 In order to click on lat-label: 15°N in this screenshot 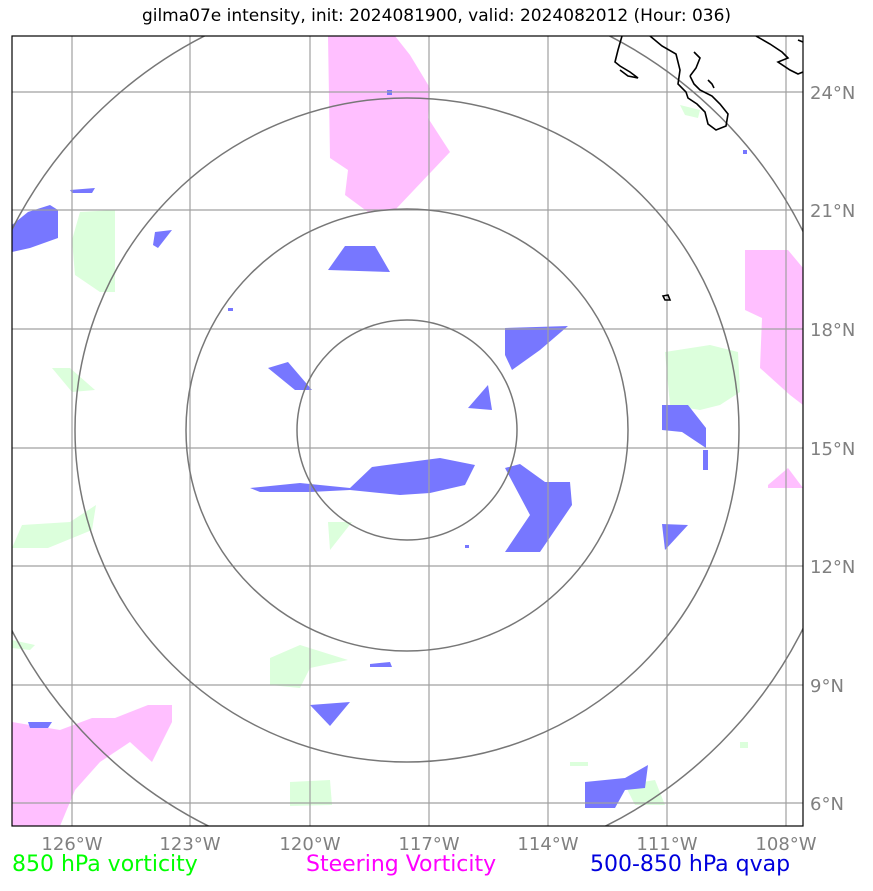, I will do `click(832, 449)`.